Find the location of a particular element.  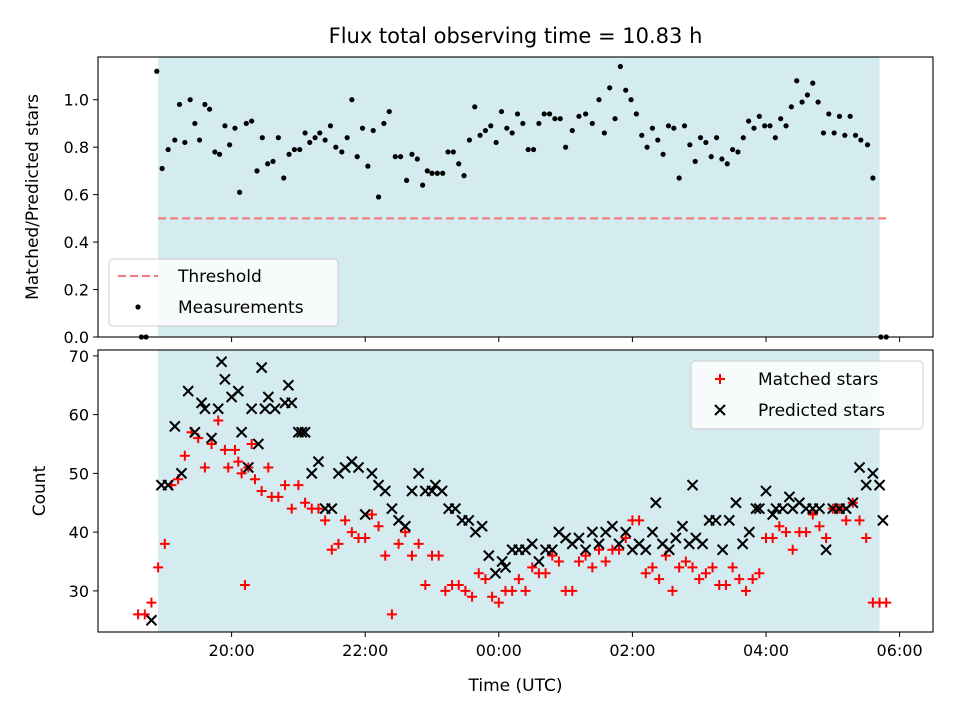

top-x-ticks is located at coordinates (566, 339).